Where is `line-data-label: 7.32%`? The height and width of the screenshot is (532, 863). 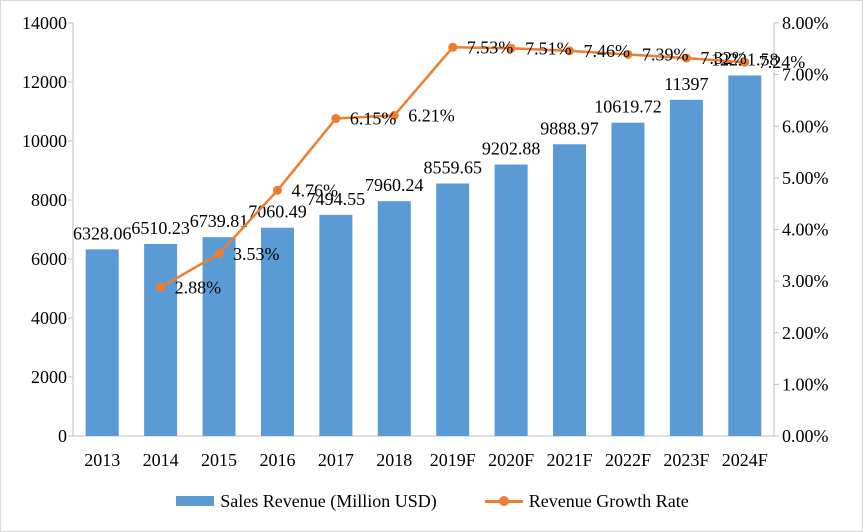 line-data-label: 7.32% is located at coordinates (723, 58).